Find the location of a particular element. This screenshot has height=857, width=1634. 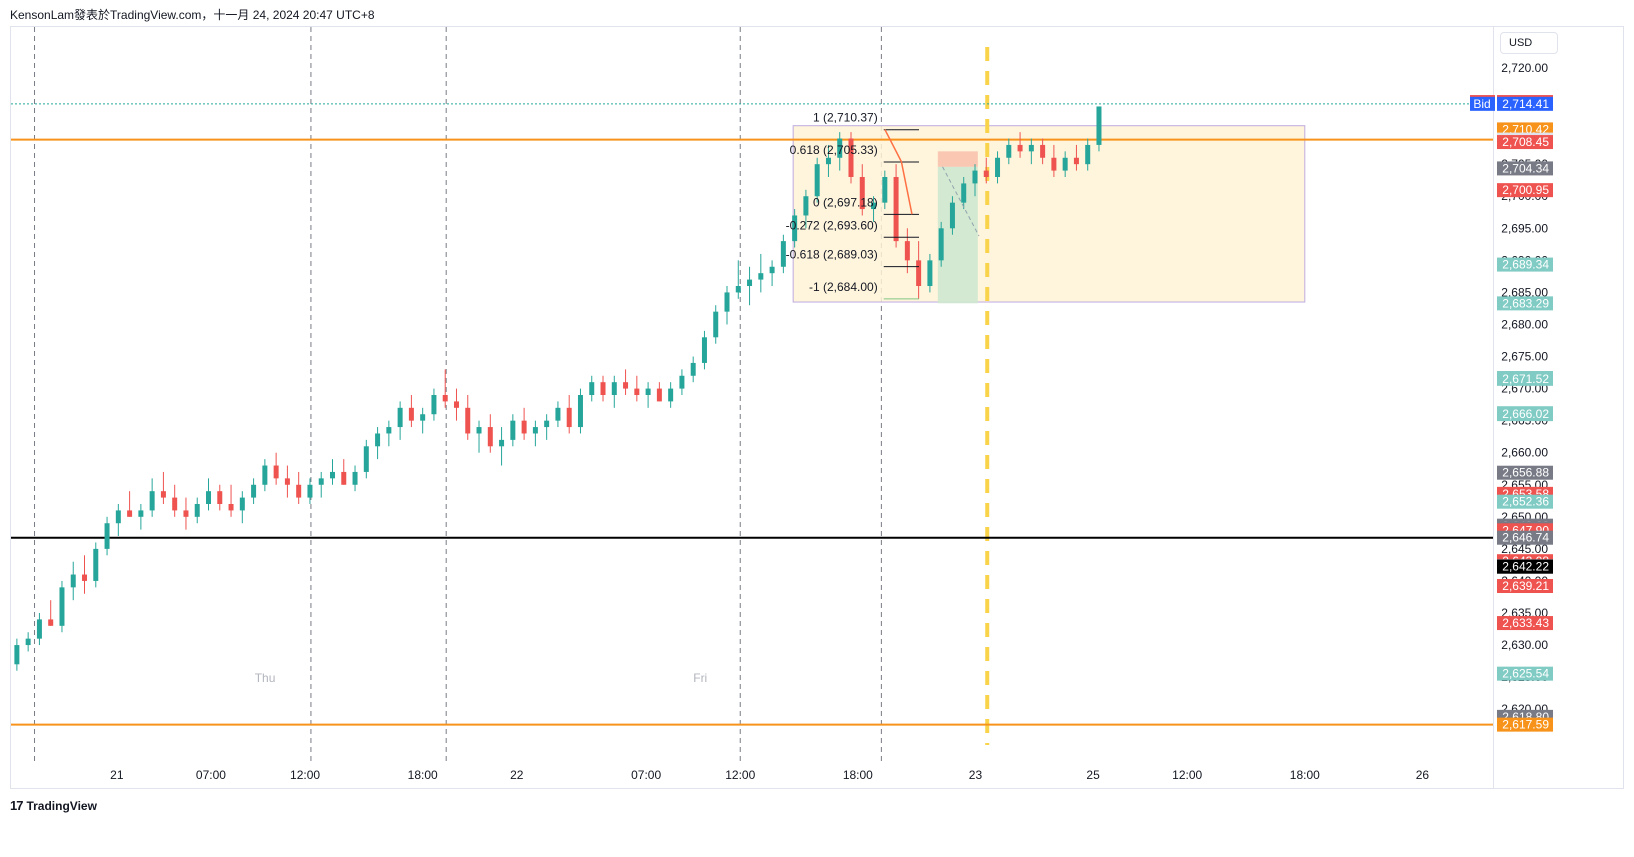

price-badge-value: 2,671.52 is located at coordinates (1525, 379).